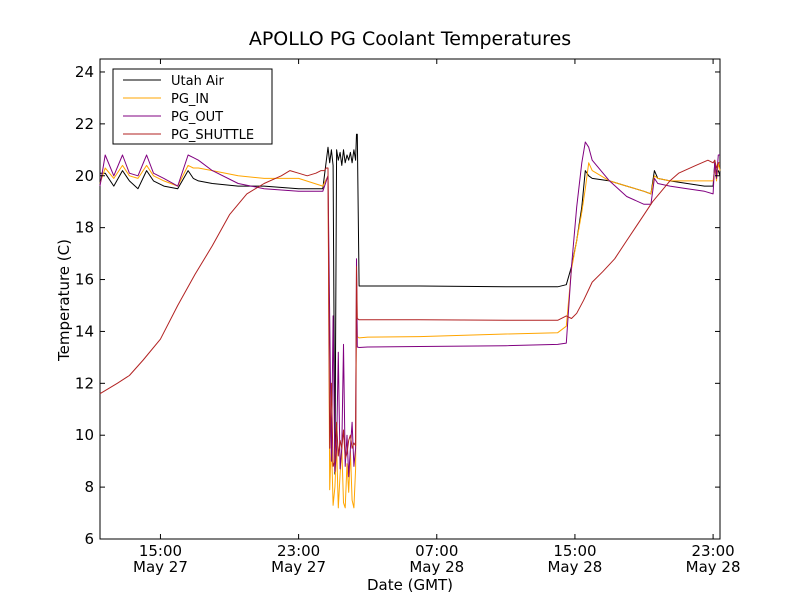  Describe the element at coordinates (84, 331) in the screenshot. I see `y-tick-label: 14` at that location.